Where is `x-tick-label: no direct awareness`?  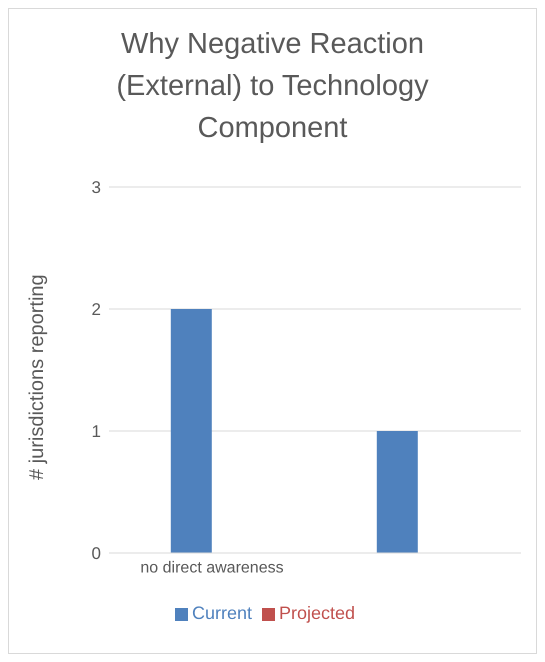
x-tick-label: no direct awareness is located at coordinates (212, 567).